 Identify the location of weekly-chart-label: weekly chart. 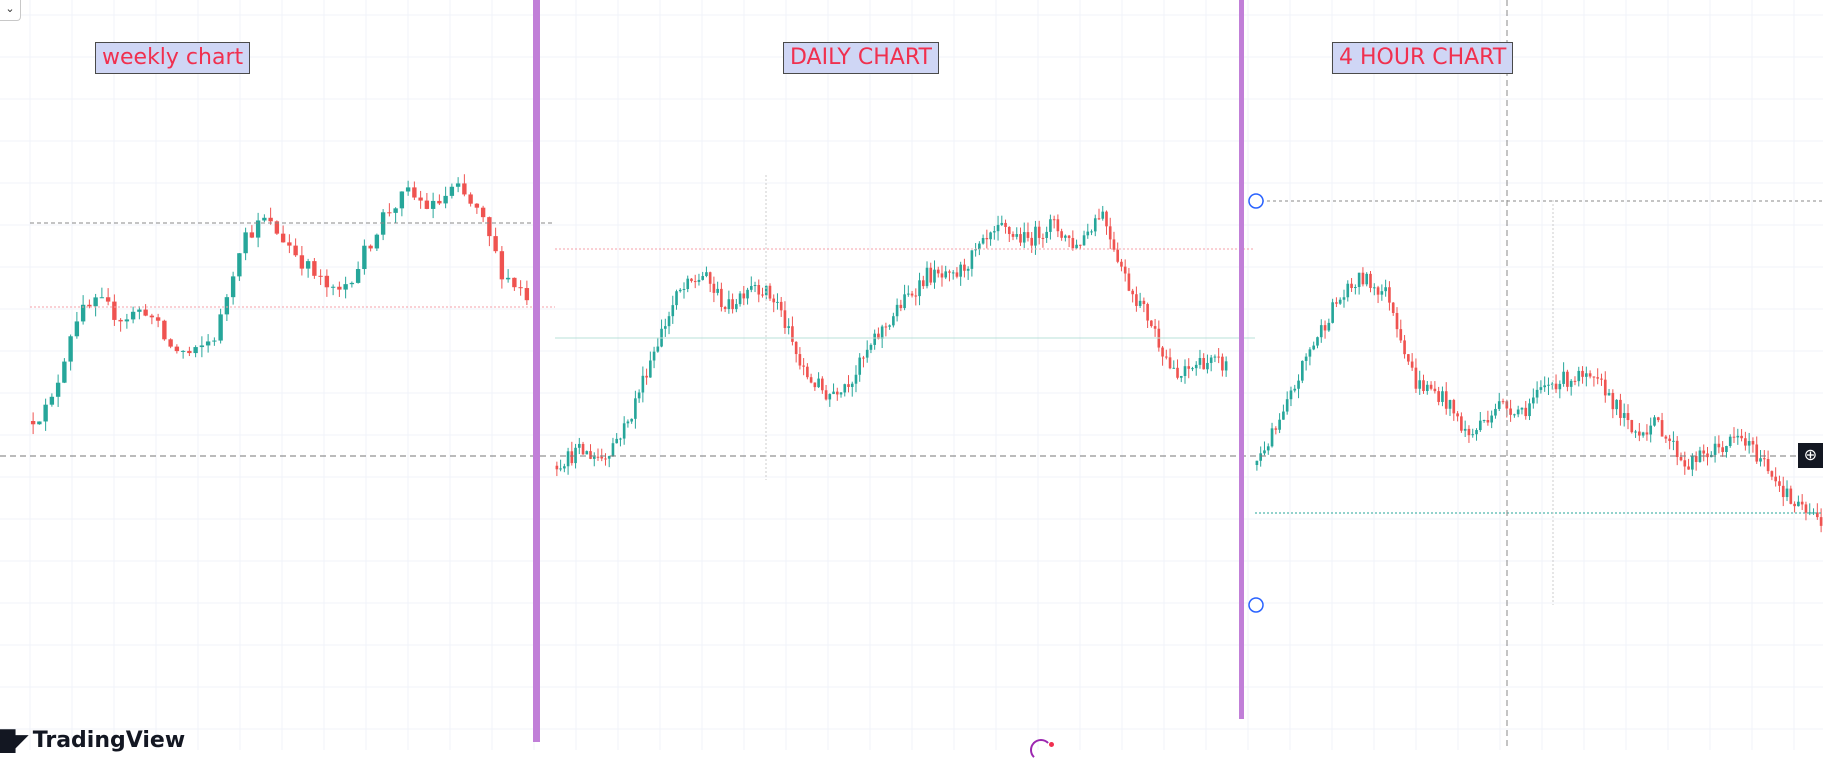
(173, 58).